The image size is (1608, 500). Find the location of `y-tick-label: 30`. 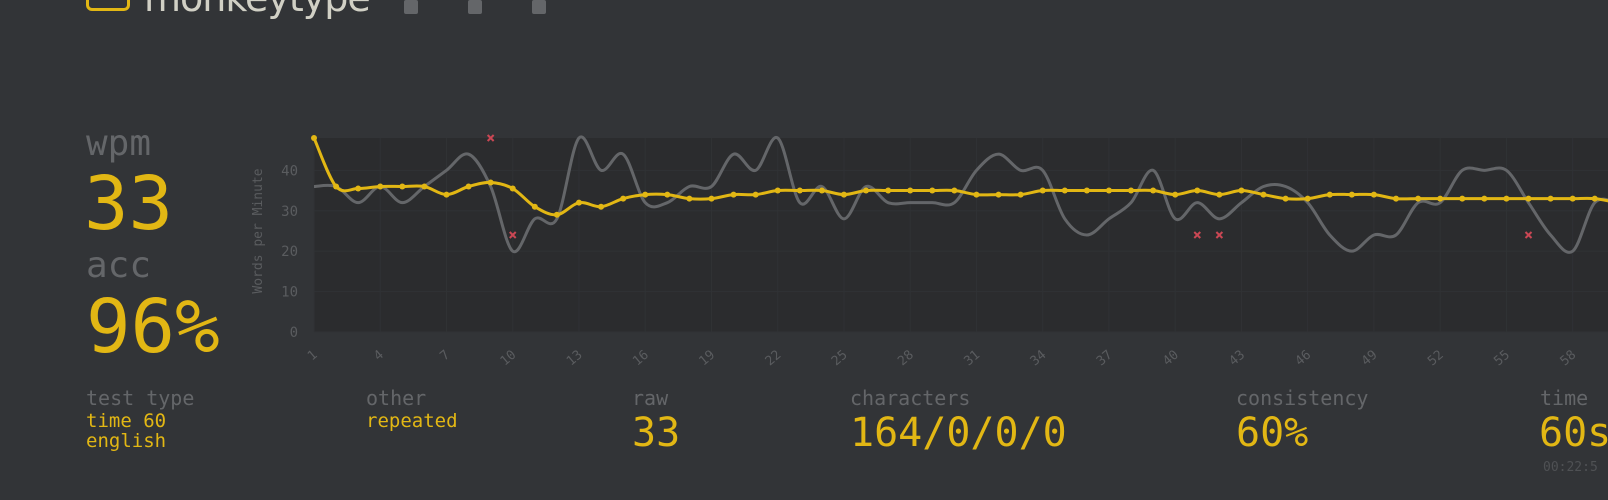

y-tick-label: 30 is located at coordinates (289, 212).